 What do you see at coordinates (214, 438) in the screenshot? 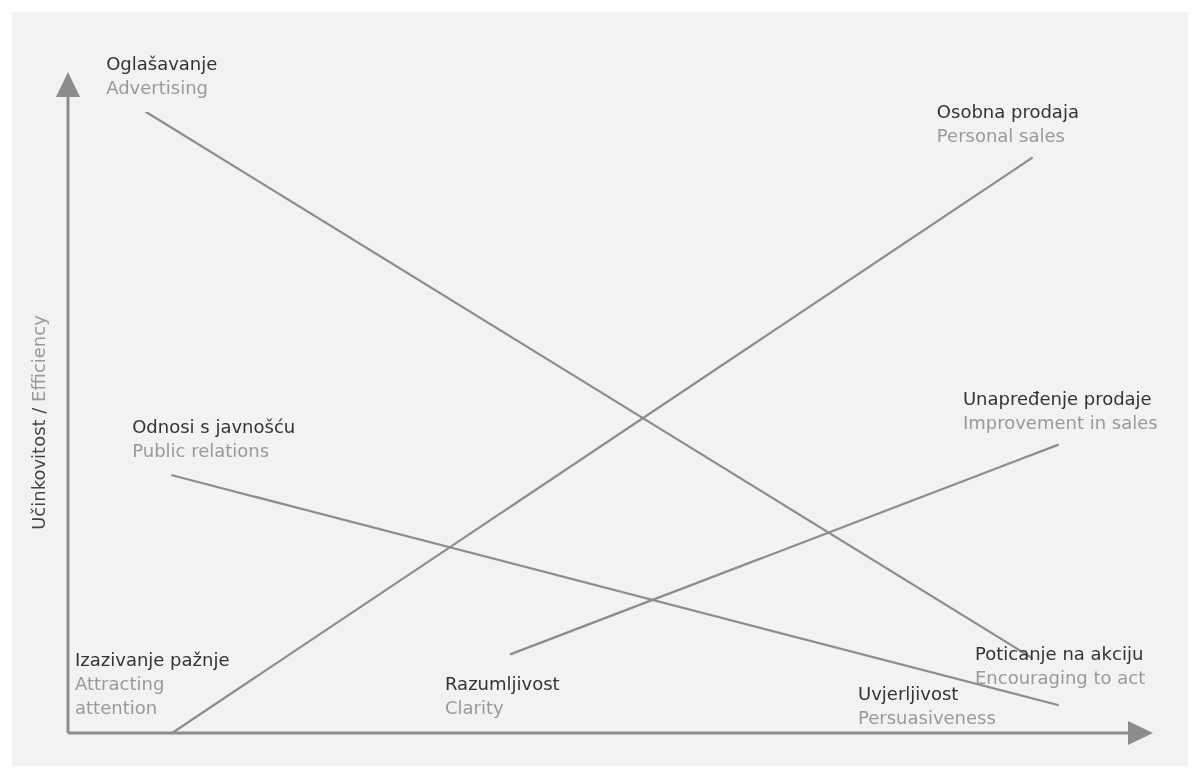
I see `text: Odnosi s javnošću Public relations` at bounding box center [214, 438].